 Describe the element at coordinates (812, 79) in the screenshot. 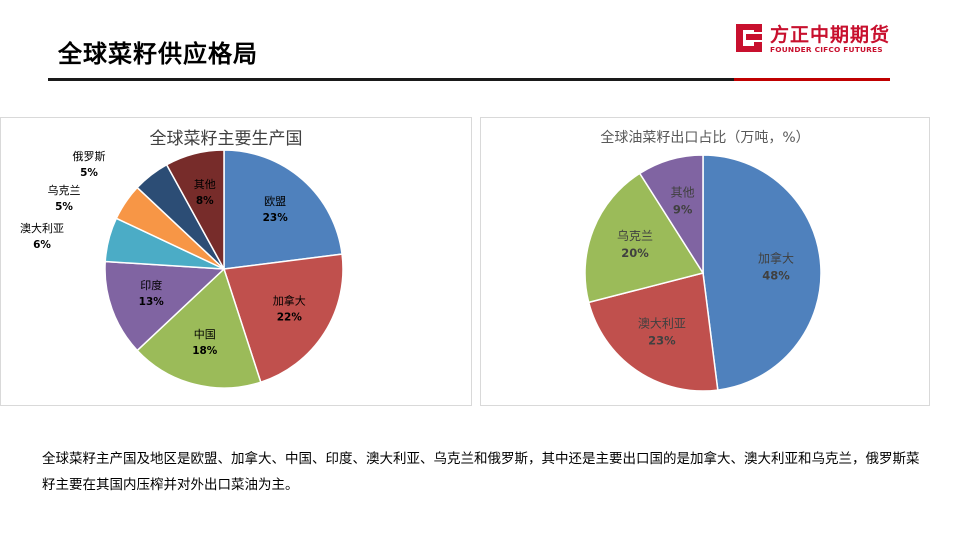

I see `title-rule-accent` at that location.